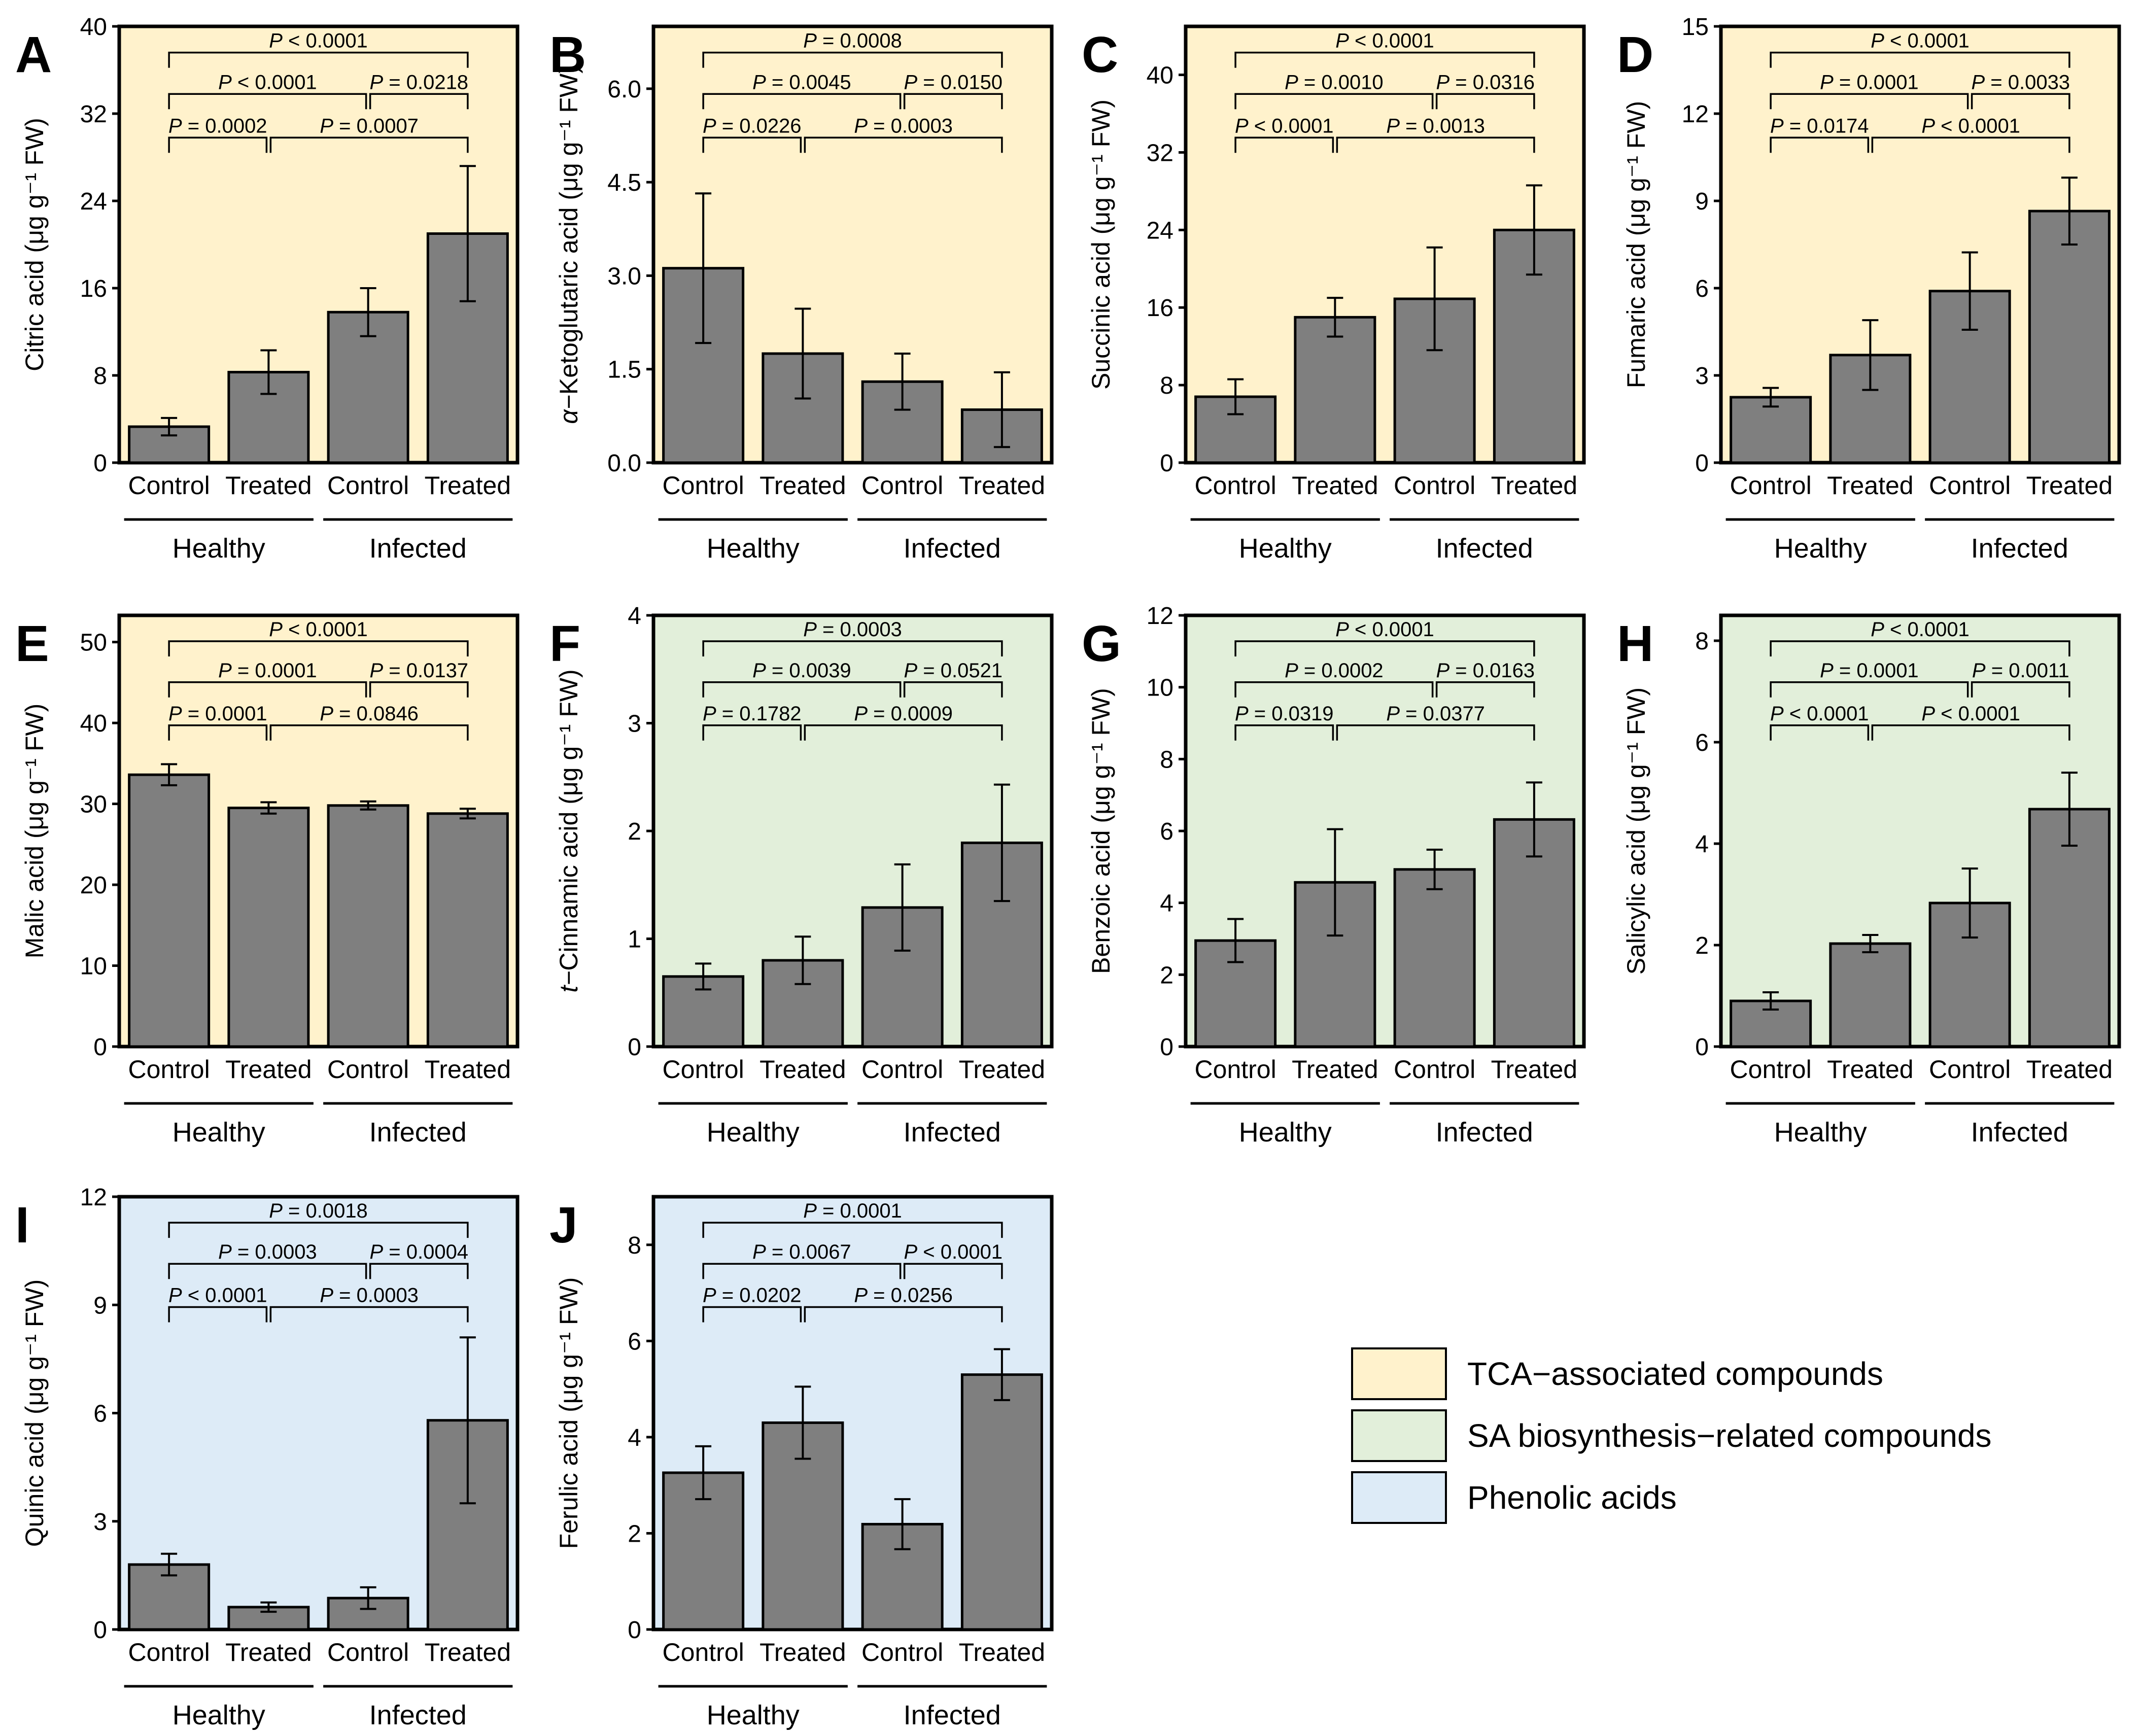  What do you see at coordinates (34, 244) in the screenshot?
I see `y-axis-label: Citric acid (μg g⁻¹ FW)` at bounding box center [34, 244].